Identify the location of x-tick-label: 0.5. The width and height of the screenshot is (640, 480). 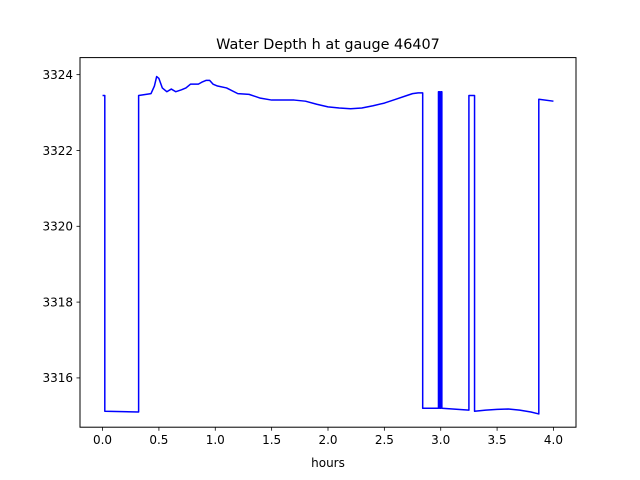
(158, 440).